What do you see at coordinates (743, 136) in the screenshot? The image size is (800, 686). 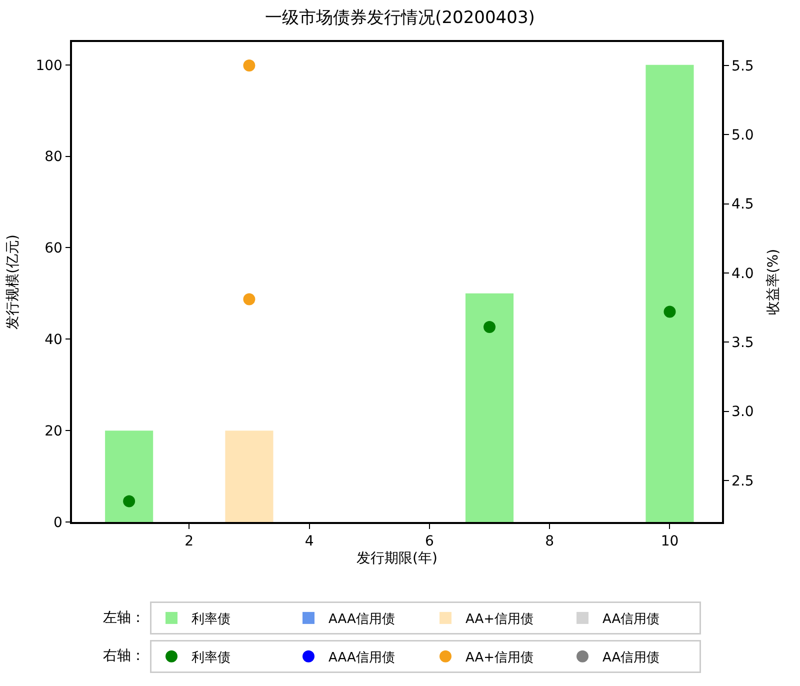 I see `y2-tick-label: 5.0` at bounding box center [743, 136].